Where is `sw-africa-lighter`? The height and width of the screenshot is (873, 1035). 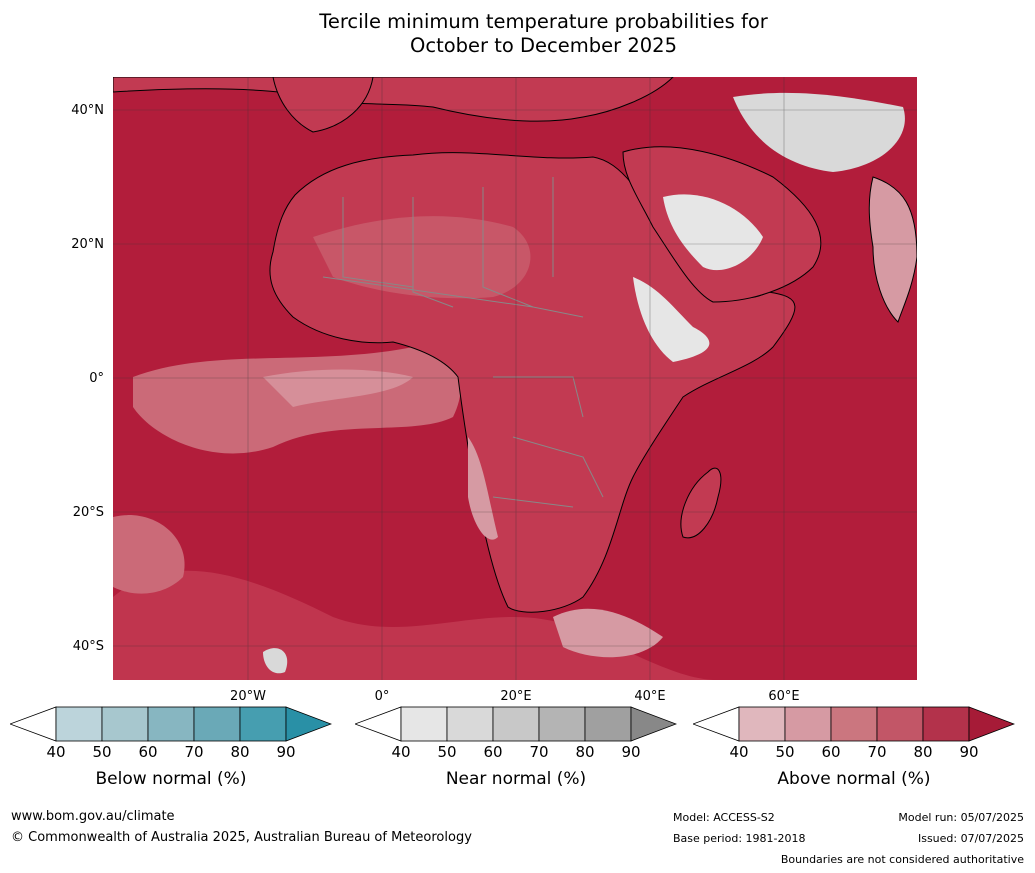
sw-africa-lighter is located at coordinates (483, 488).